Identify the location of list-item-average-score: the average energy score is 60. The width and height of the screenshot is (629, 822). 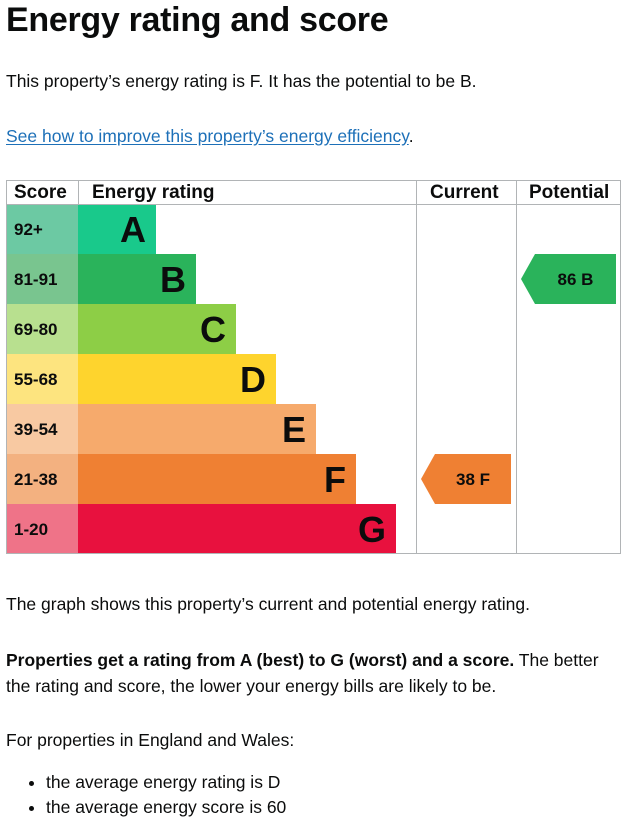
(166, 807).